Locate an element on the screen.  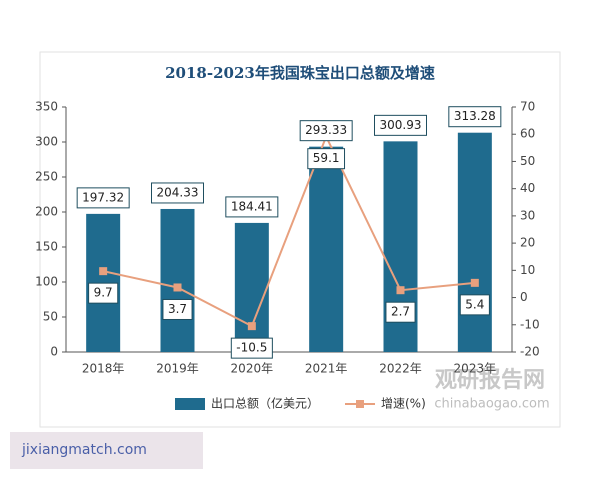
legend-swatch is located at coordinates (190, 404).